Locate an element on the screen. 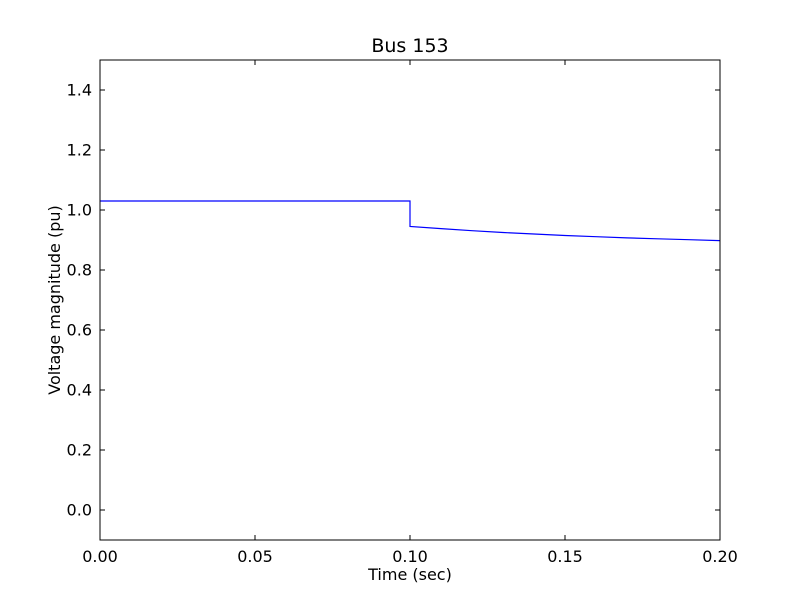 This screenshot has height=600, width=800. x-tick-label: 0.05 is located at coordinates (255, 556).